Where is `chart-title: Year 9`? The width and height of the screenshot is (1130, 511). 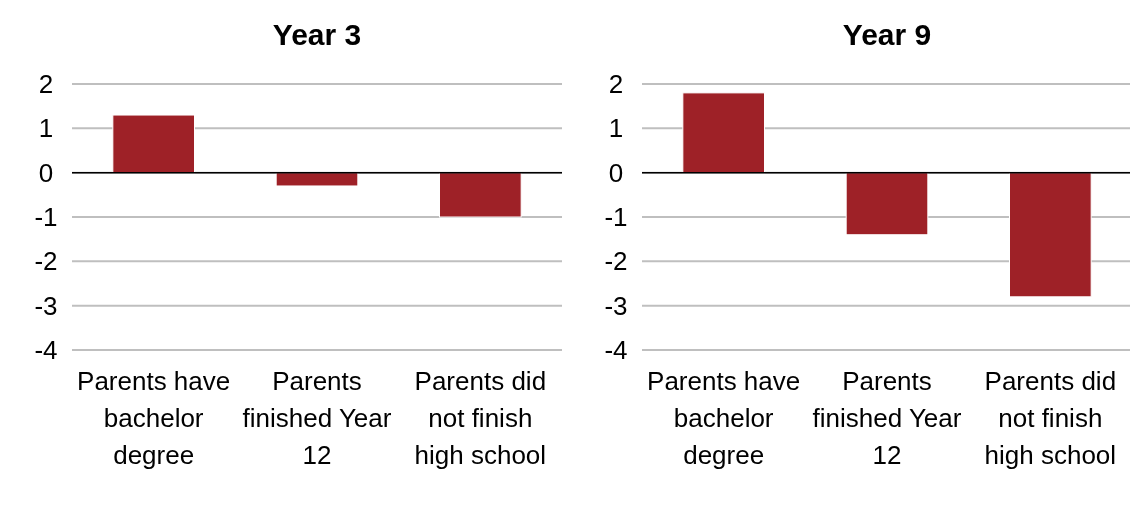
chart-title: Year 9 is located at coordinates (887, 34).